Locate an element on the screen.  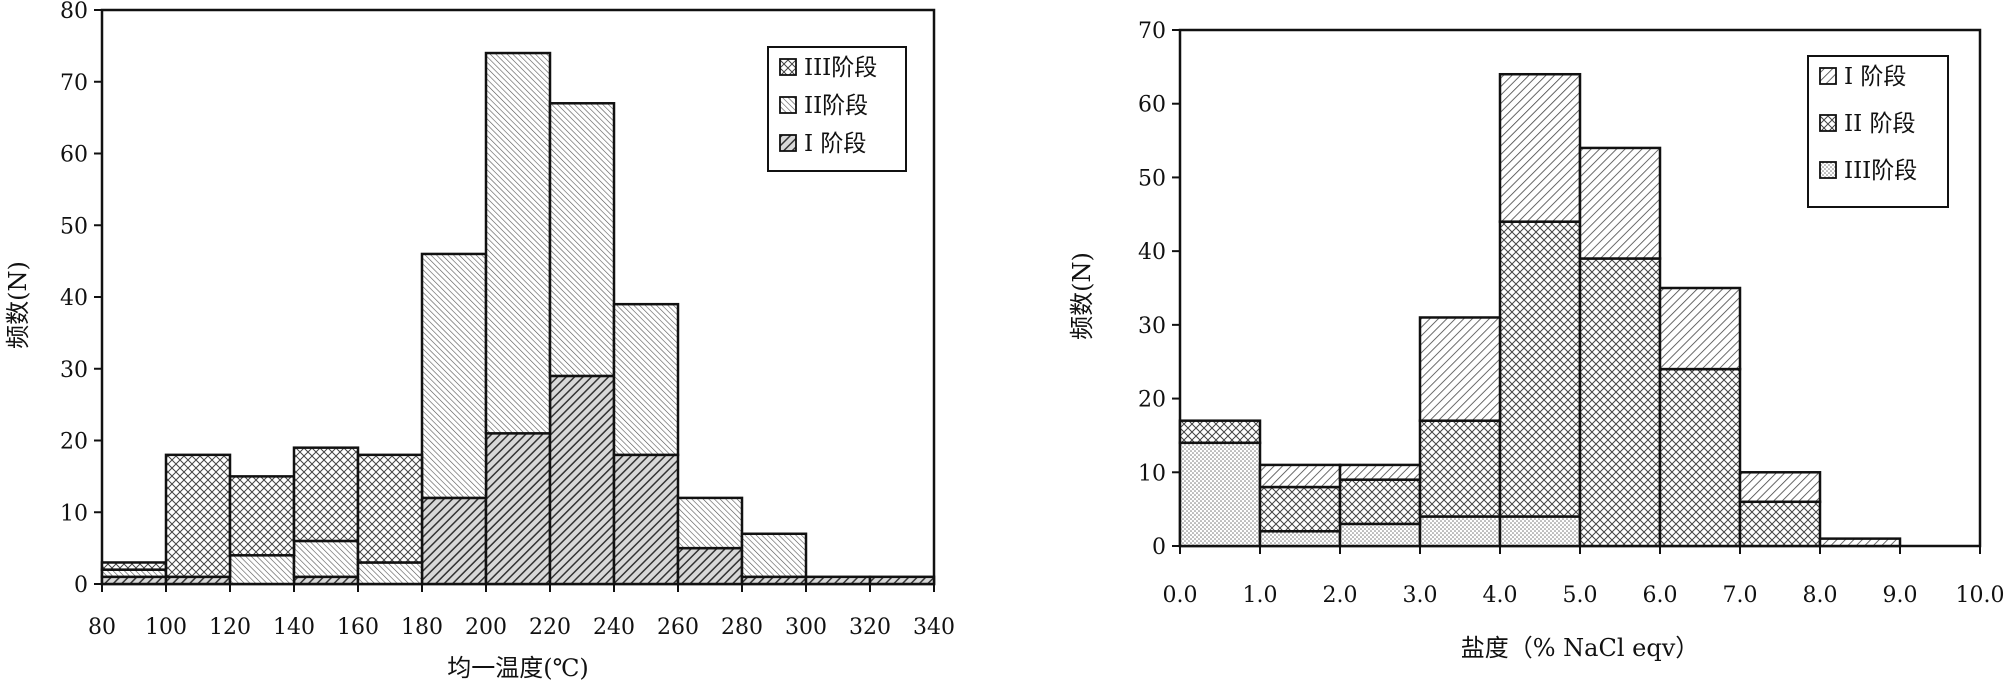
x-tick-label: 180 is located at coordinates (422, 627).